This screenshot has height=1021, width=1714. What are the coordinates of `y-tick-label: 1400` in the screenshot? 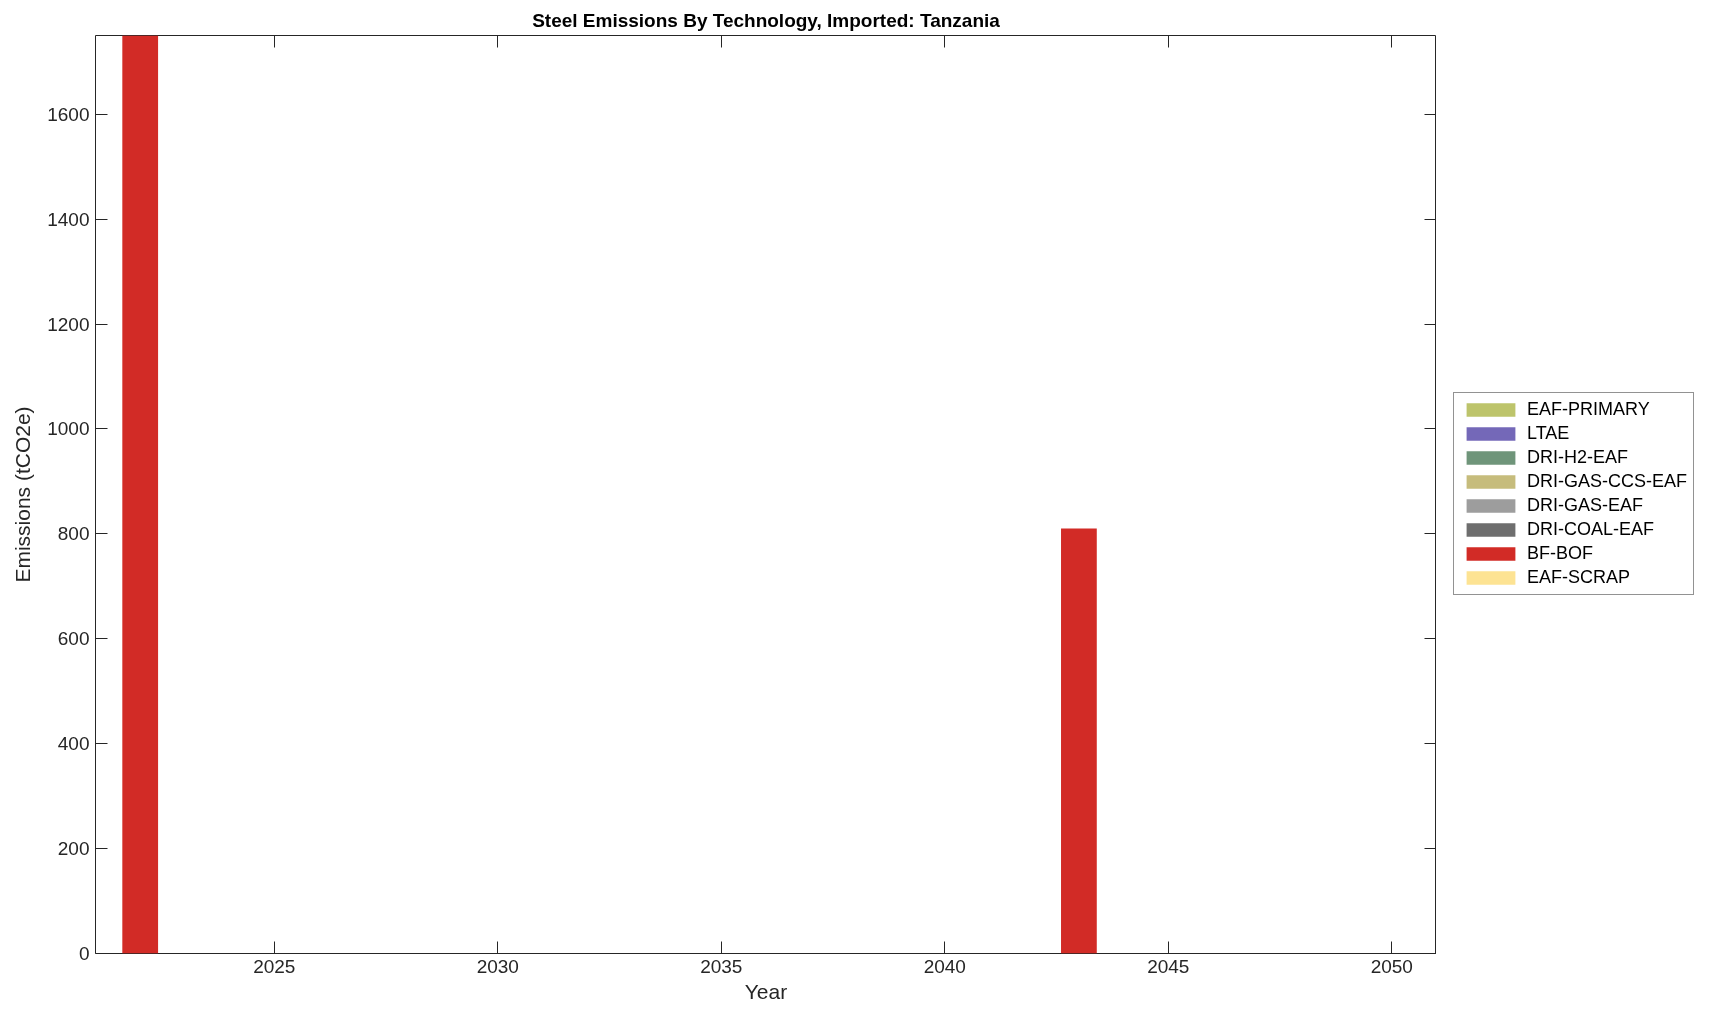 It's located at (68, 219).